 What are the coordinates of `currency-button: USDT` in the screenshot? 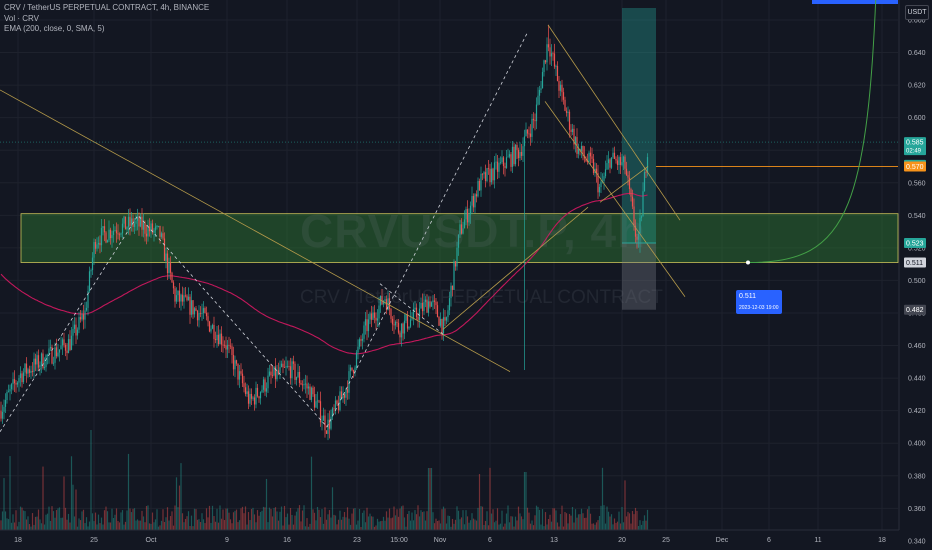 It's located at (917, 12).